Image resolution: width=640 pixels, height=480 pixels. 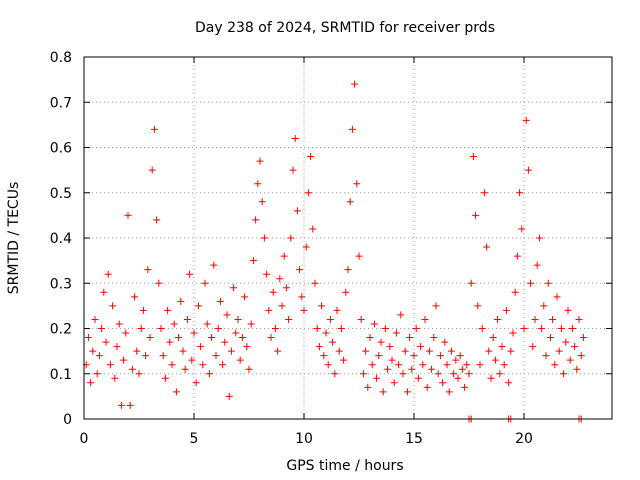 What do you see at coordinates (344, 466) in the screenshot?
I see `x-axis-title: GPS time / hours` at bounding box center [344, 466].